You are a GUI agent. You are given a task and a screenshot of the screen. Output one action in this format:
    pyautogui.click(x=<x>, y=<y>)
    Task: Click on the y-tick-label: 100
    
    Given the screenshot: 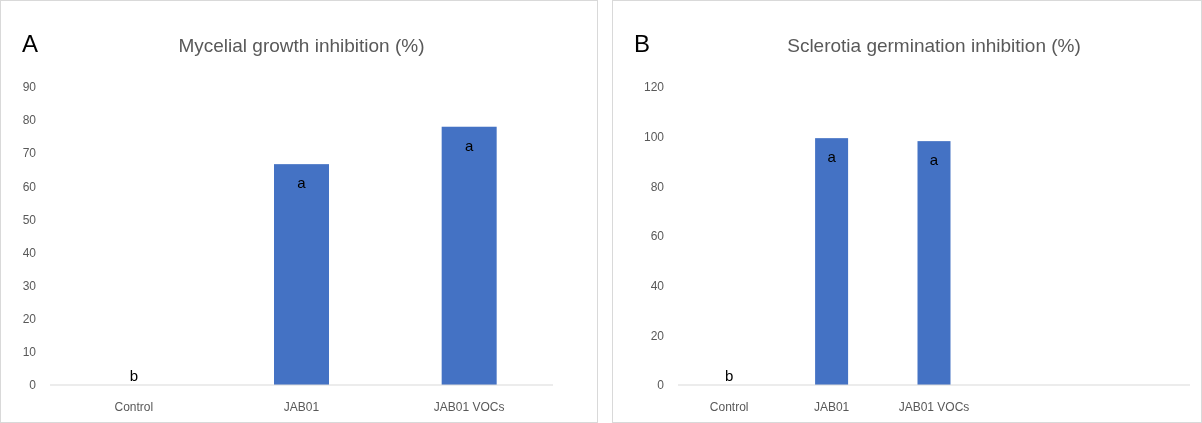 What is the action you would take?
    pyautogui.click(x=654, y=136)
    